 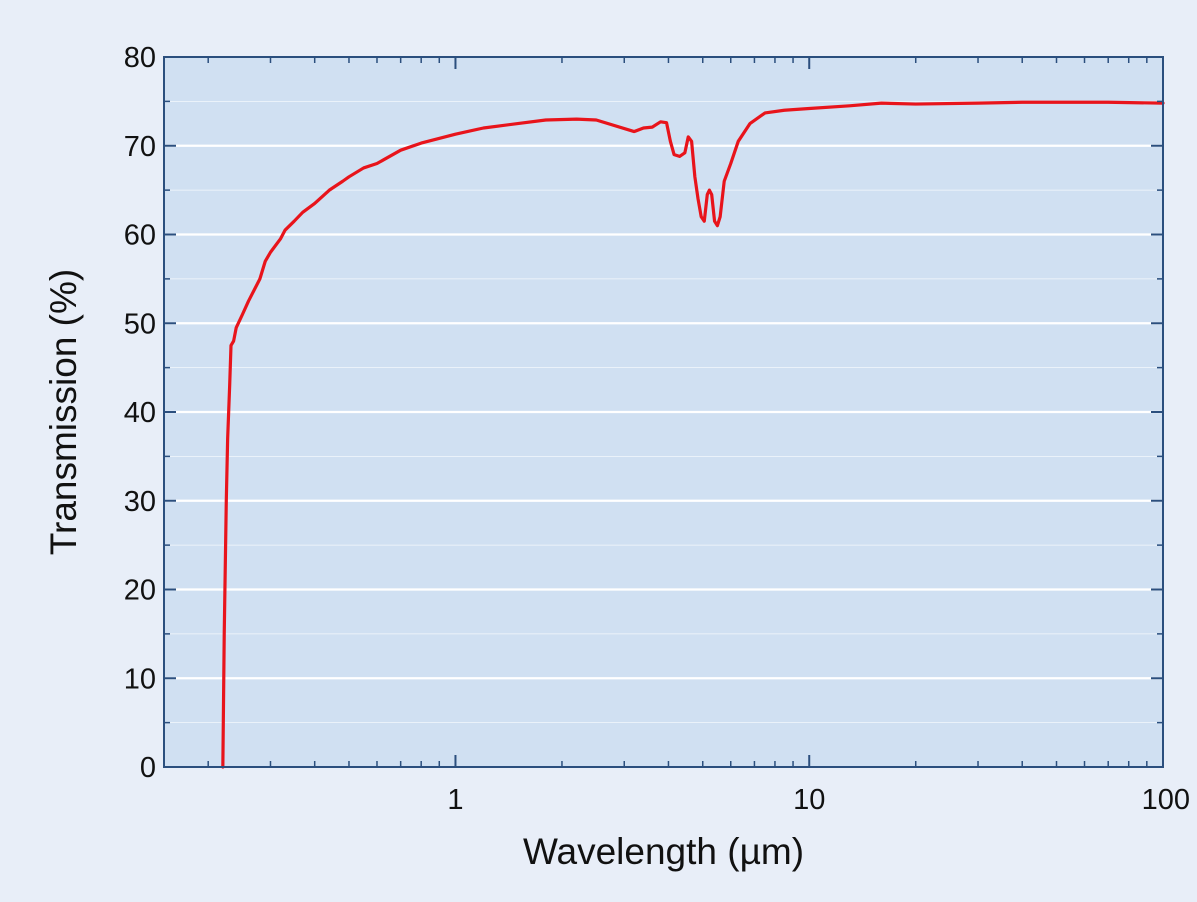 I want to click on y-tick-label: 0, so click(x=148, y=768).